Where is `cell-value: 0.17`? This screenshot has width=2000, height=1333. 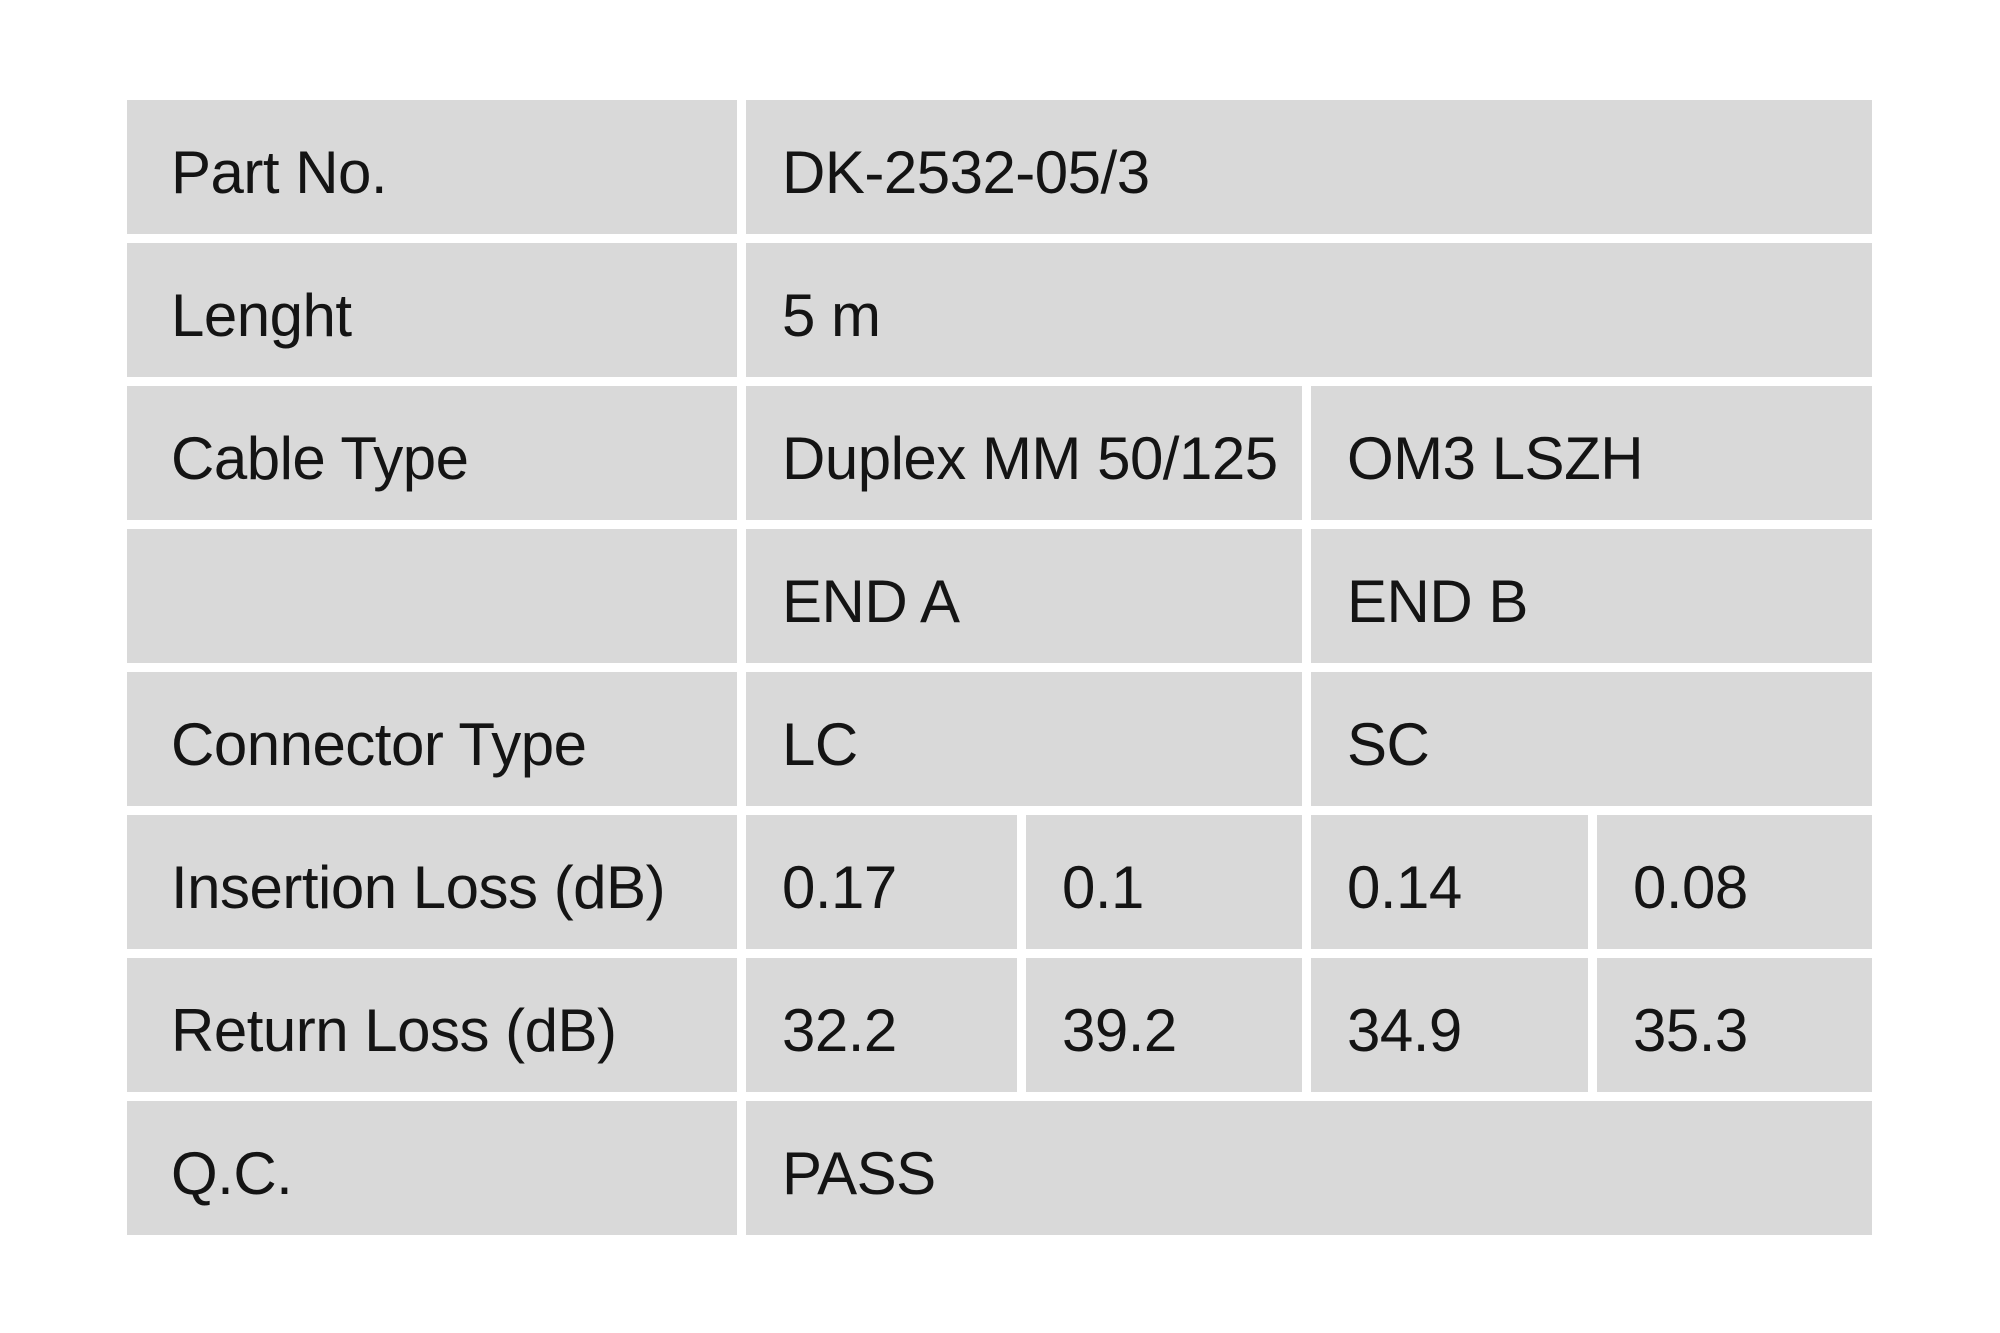 cell-value: 0.17 is located at coordinates (881, 882).